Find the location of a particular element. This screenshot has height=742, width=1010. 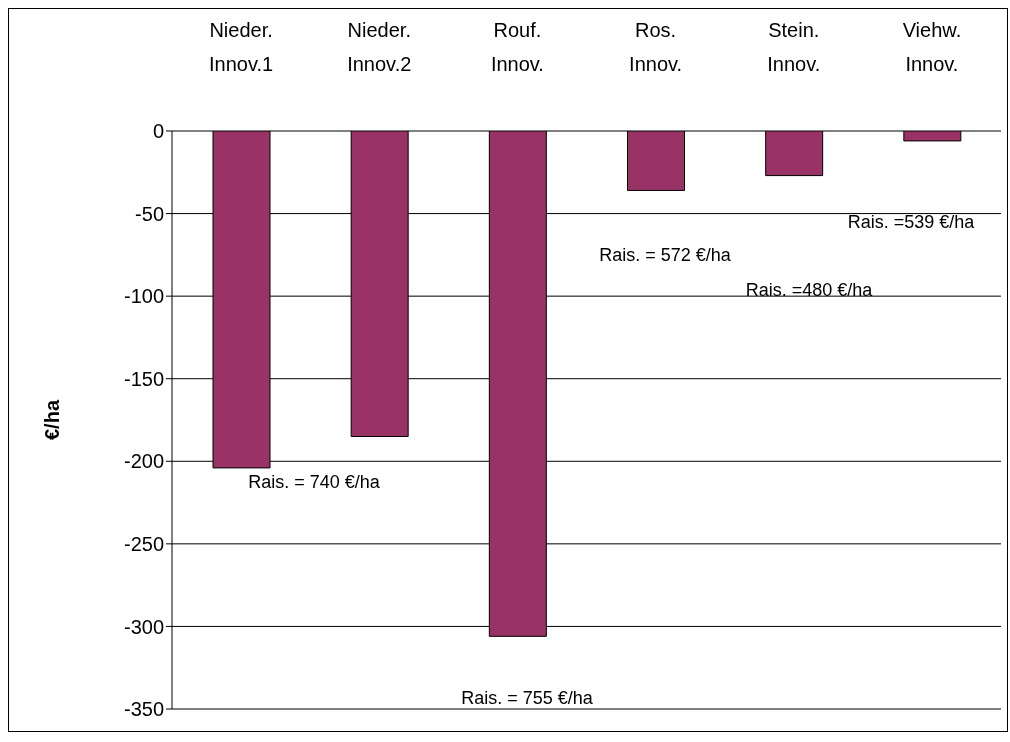

x-tick-label: Stein. Innov. is located at coordinates (794, 47).